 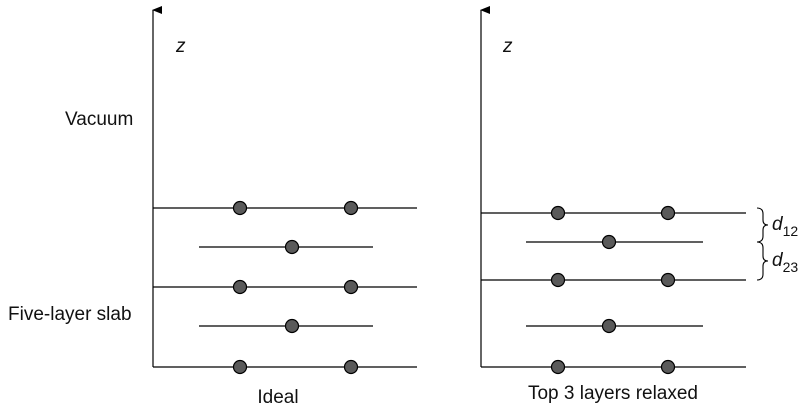 I want to click on slab-label: Five-layer slab, so click(x=70, y=314).